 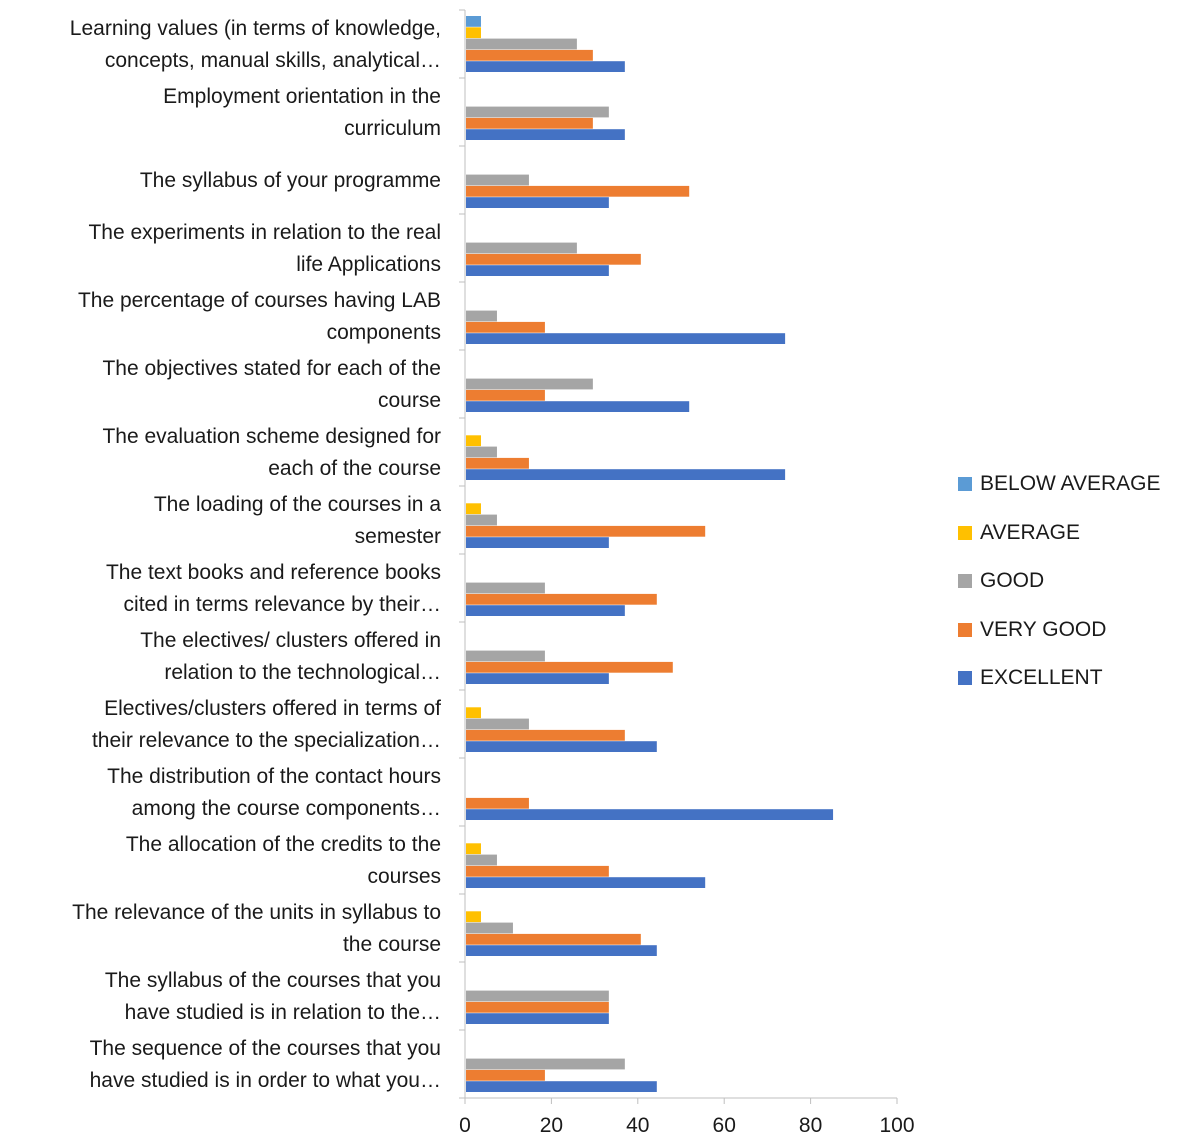 I want to click on legend-item: GOOD, so click(x=1059, y=581).